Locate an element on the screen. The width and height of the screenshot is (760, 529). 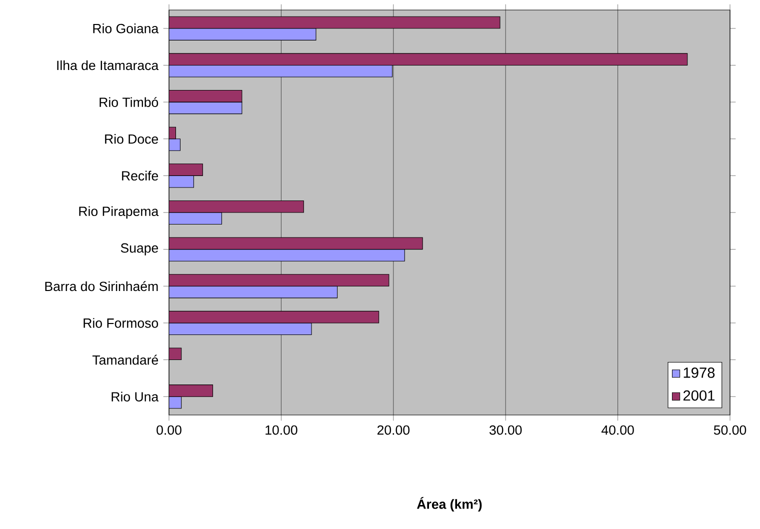
x-tick-label: 30.00 is located at coordinates (505, 430).